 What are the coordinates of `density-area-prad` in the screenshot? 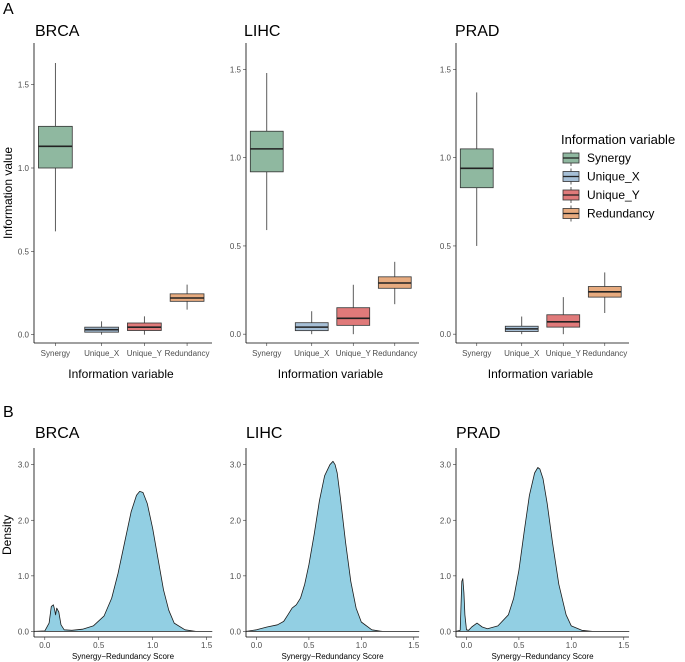 It's located at (542, 549).